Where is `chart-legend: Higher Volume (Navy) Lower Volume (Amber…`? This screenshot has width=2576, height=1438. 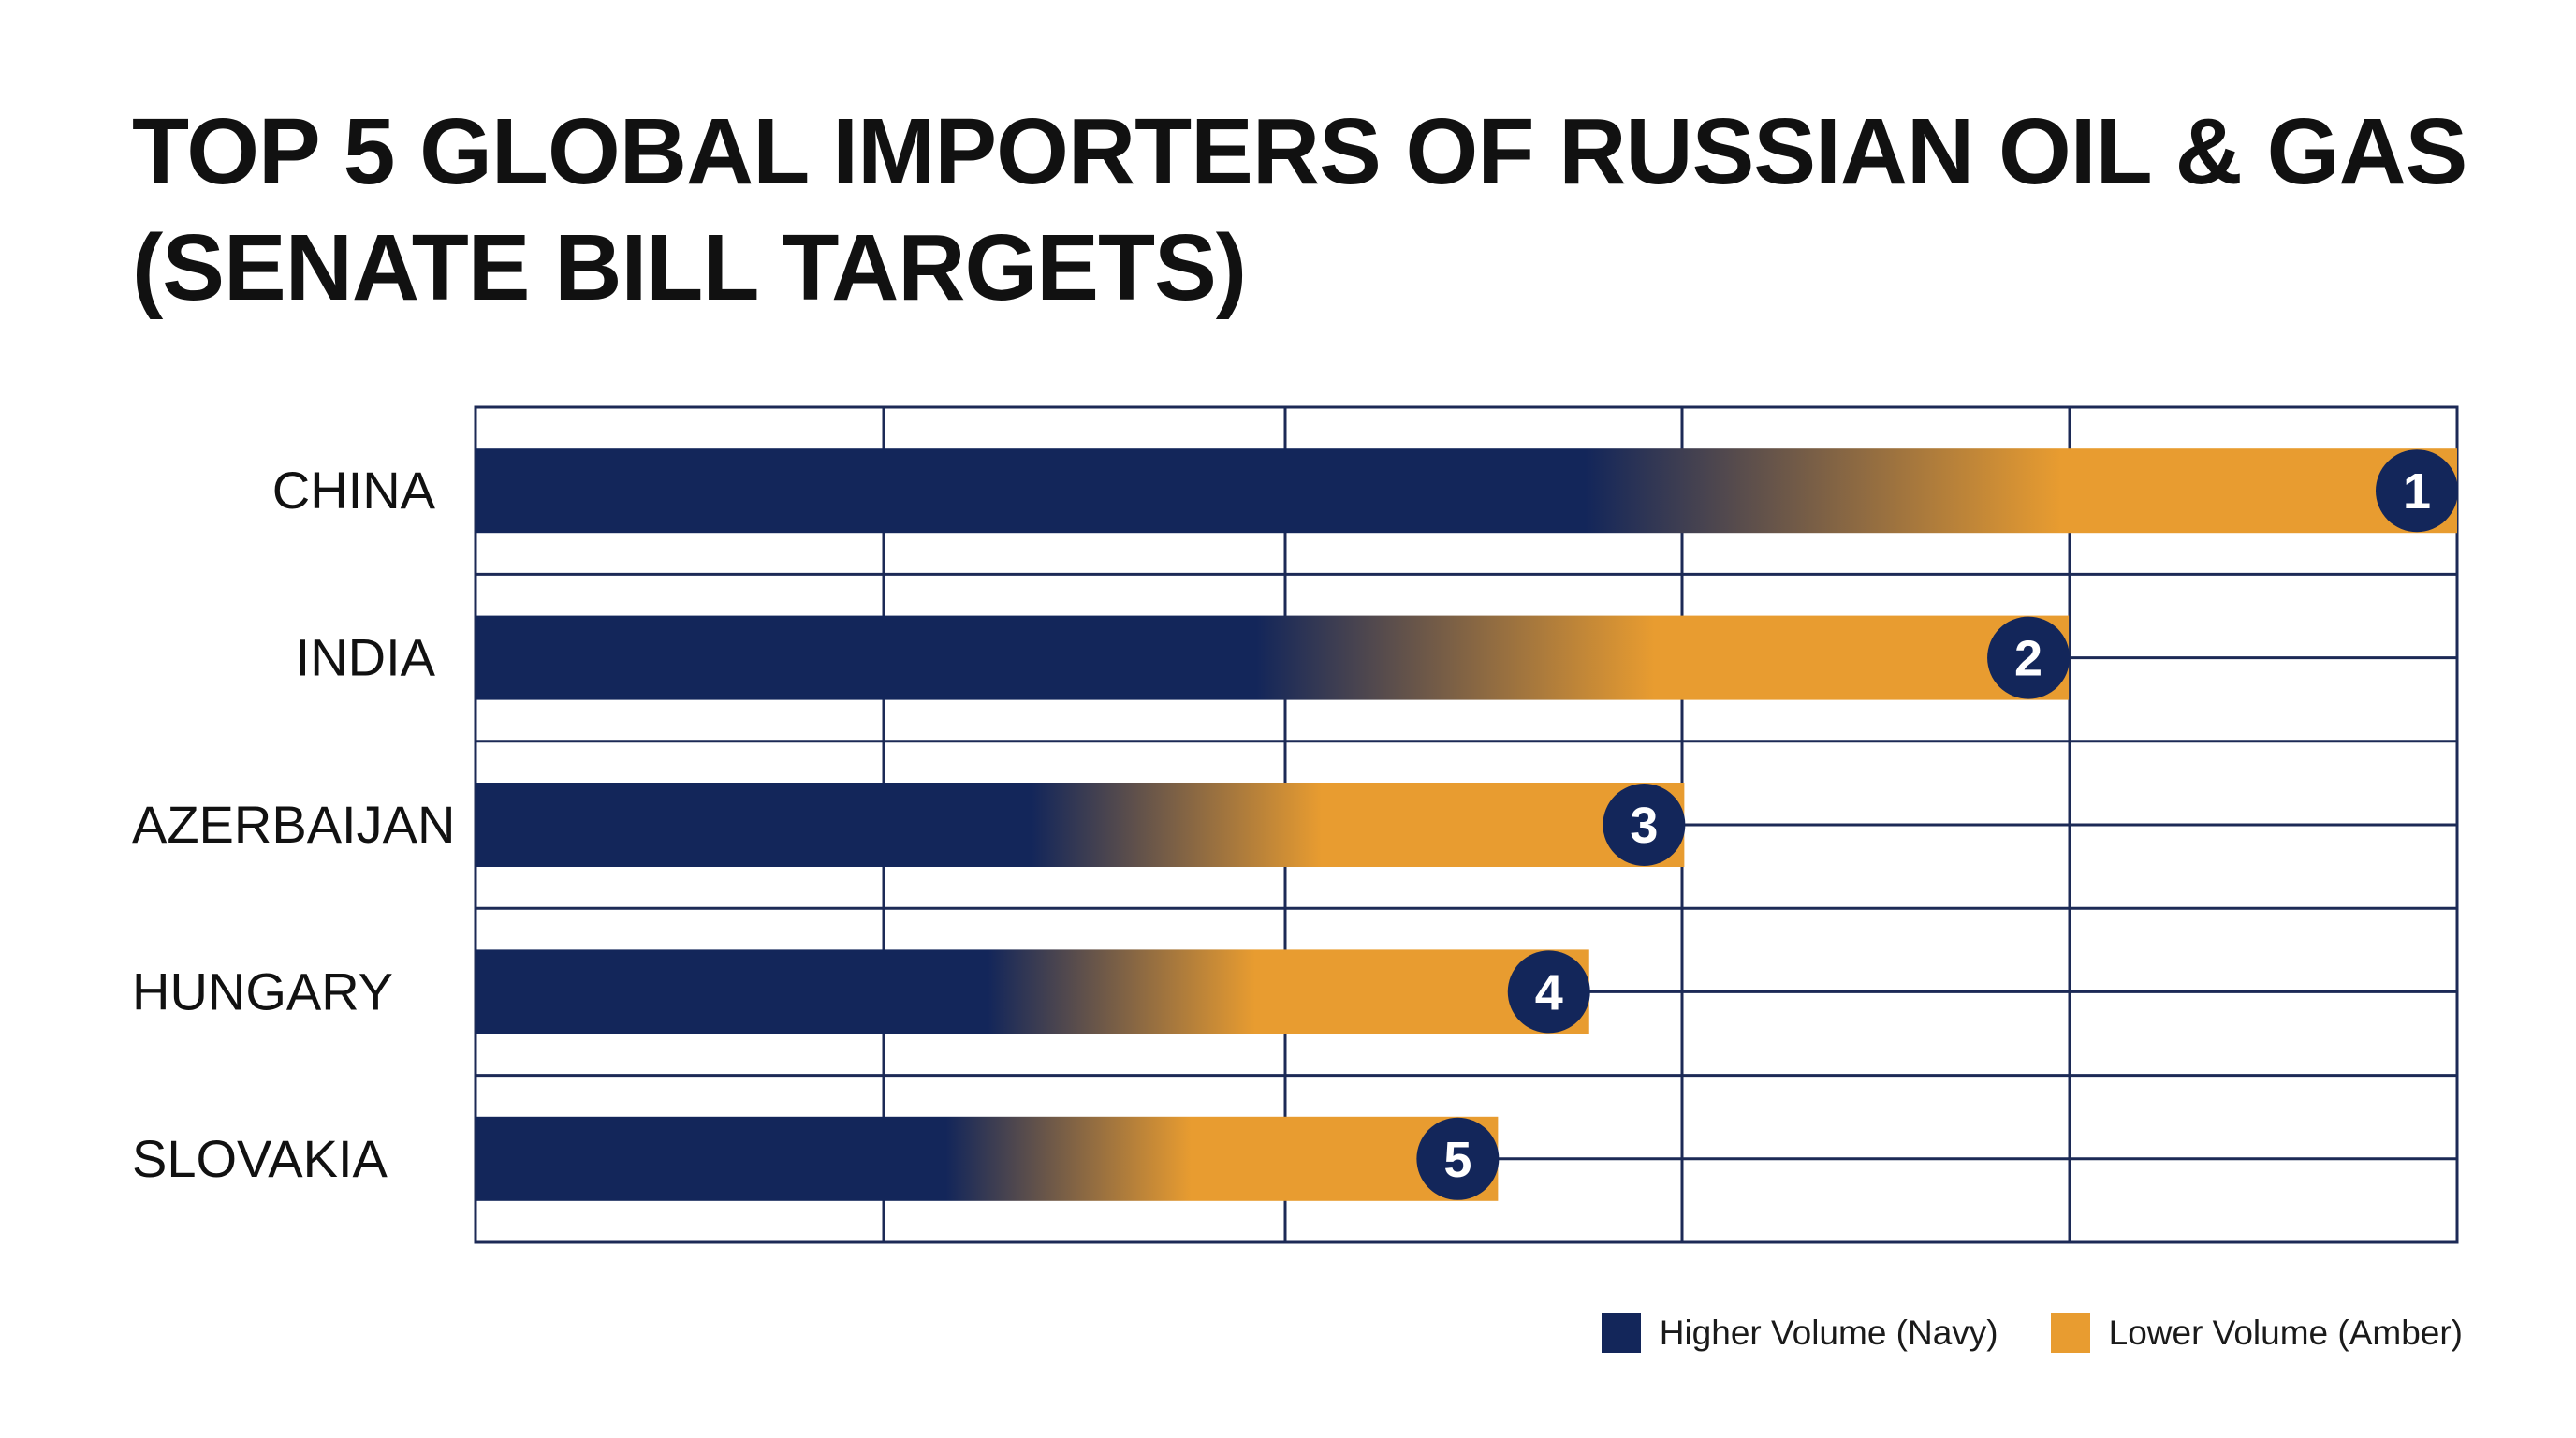
chart-legend: Higher Volume (Navy) Lower Volume (Amber… is located at coordinates (2032, 1333).